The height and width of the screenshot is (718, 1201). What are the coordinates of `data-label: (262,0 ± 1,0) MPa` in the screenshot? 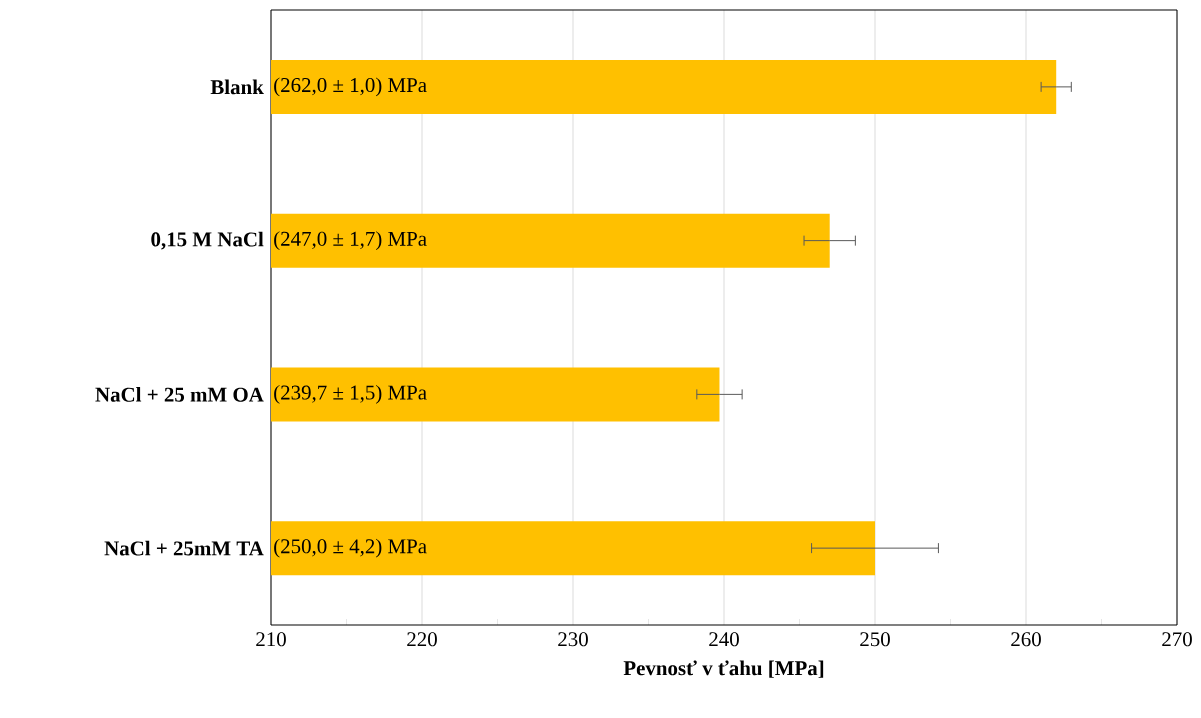 It's located at (350, 87).